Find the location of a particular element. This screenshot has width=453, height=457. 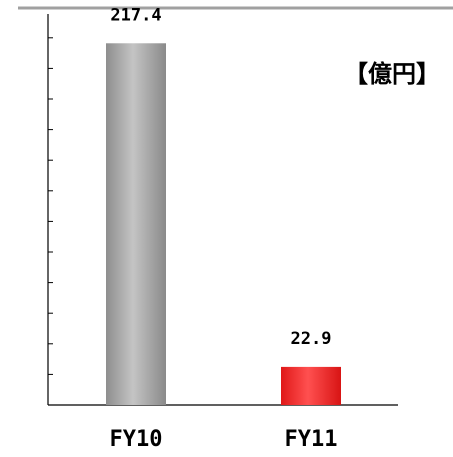

bar-fy11 is located at coordinates (311, 385).